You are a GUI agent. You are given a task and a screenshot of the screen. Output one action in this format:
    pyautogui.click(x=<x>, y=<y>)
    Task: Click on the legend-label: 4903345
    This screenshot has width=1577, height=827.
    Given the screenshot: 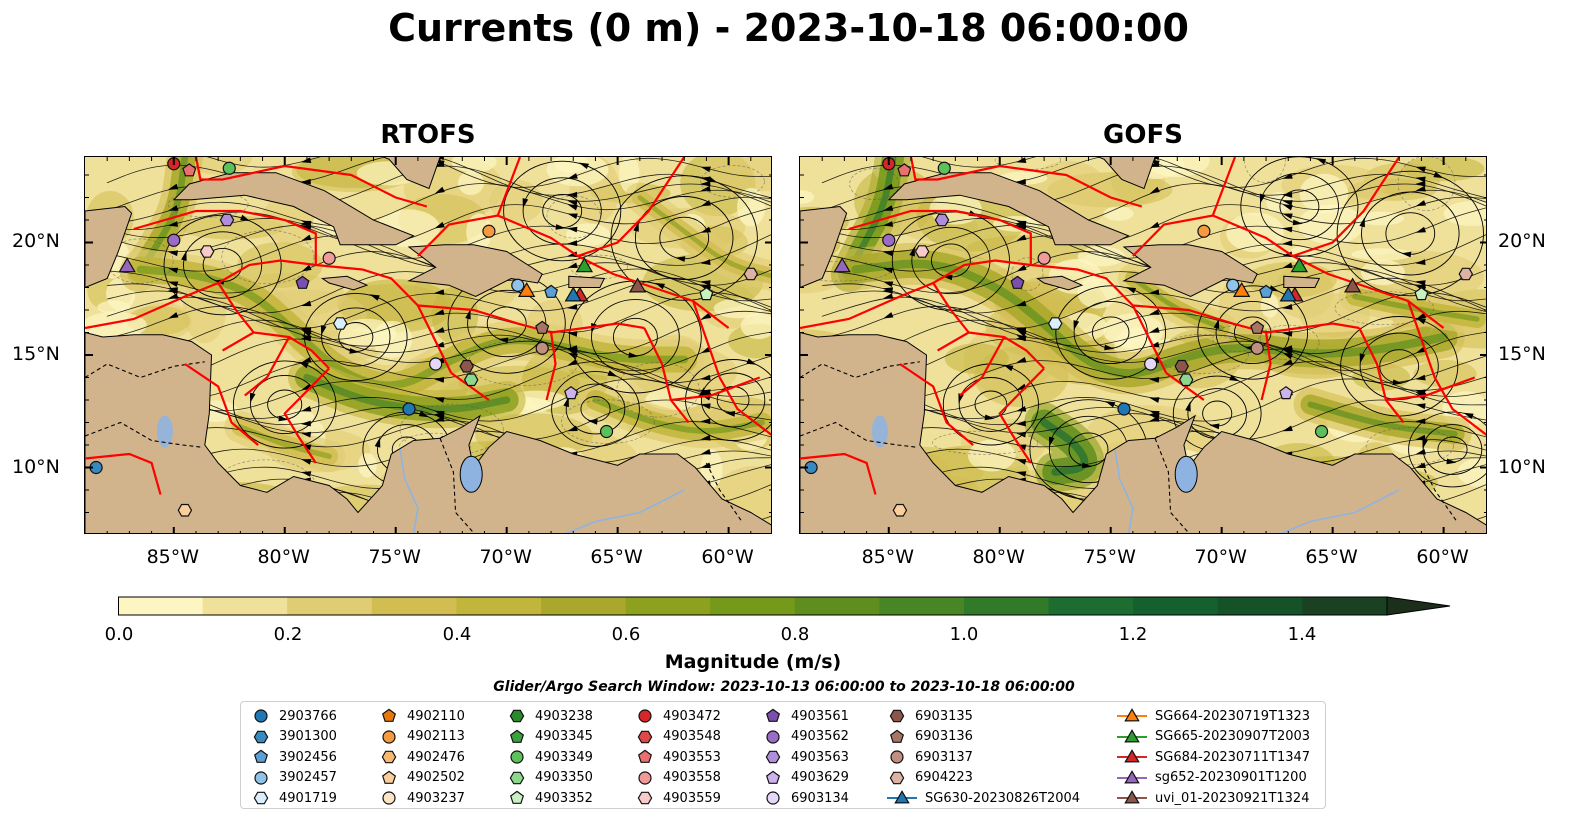 What is the action you would take?
    pyautogui.click(x=564, y=737)
    